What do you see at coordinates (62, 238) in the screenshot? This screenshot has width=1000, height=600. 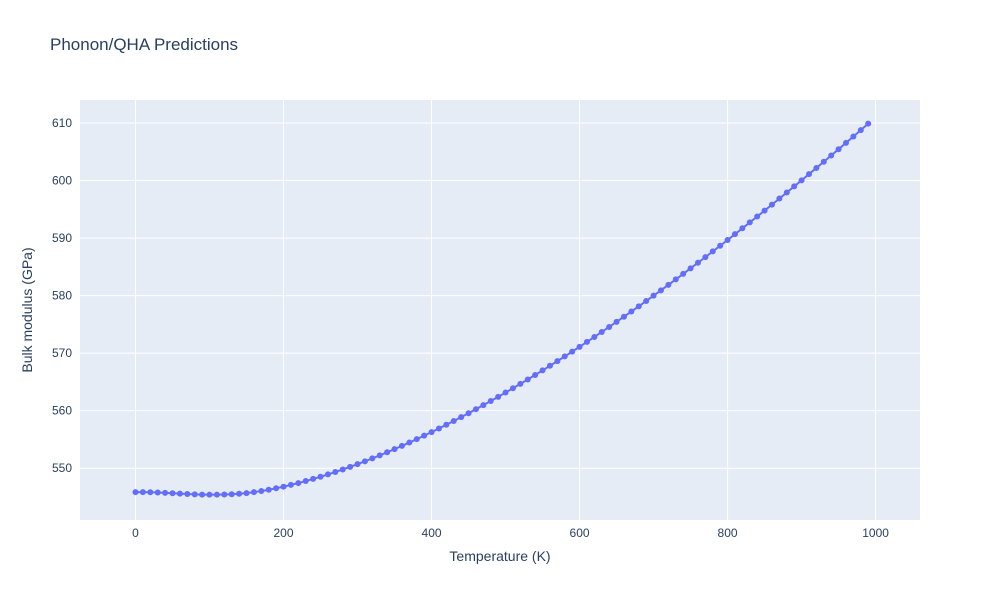 I see `y-tick-label: 590` at bounding box center [62, 238].